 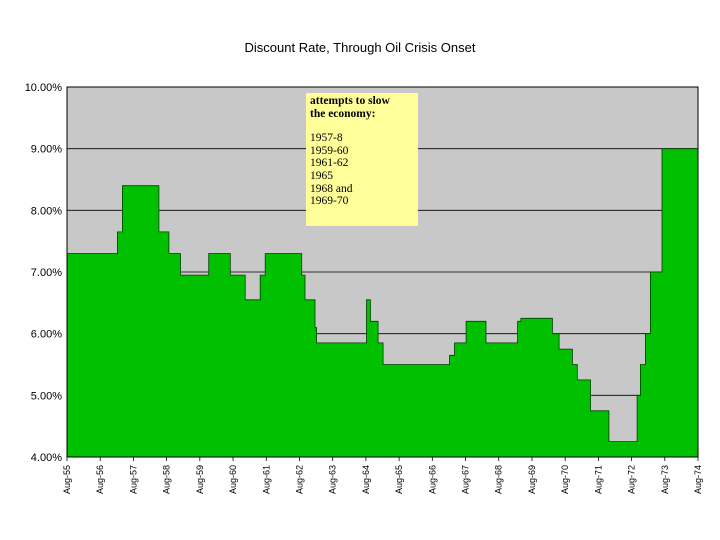 What do you see at coordinates (329, 163) in the screenshot?
I see `annotation-period: 1961-62` at bounding box center [329, 163].